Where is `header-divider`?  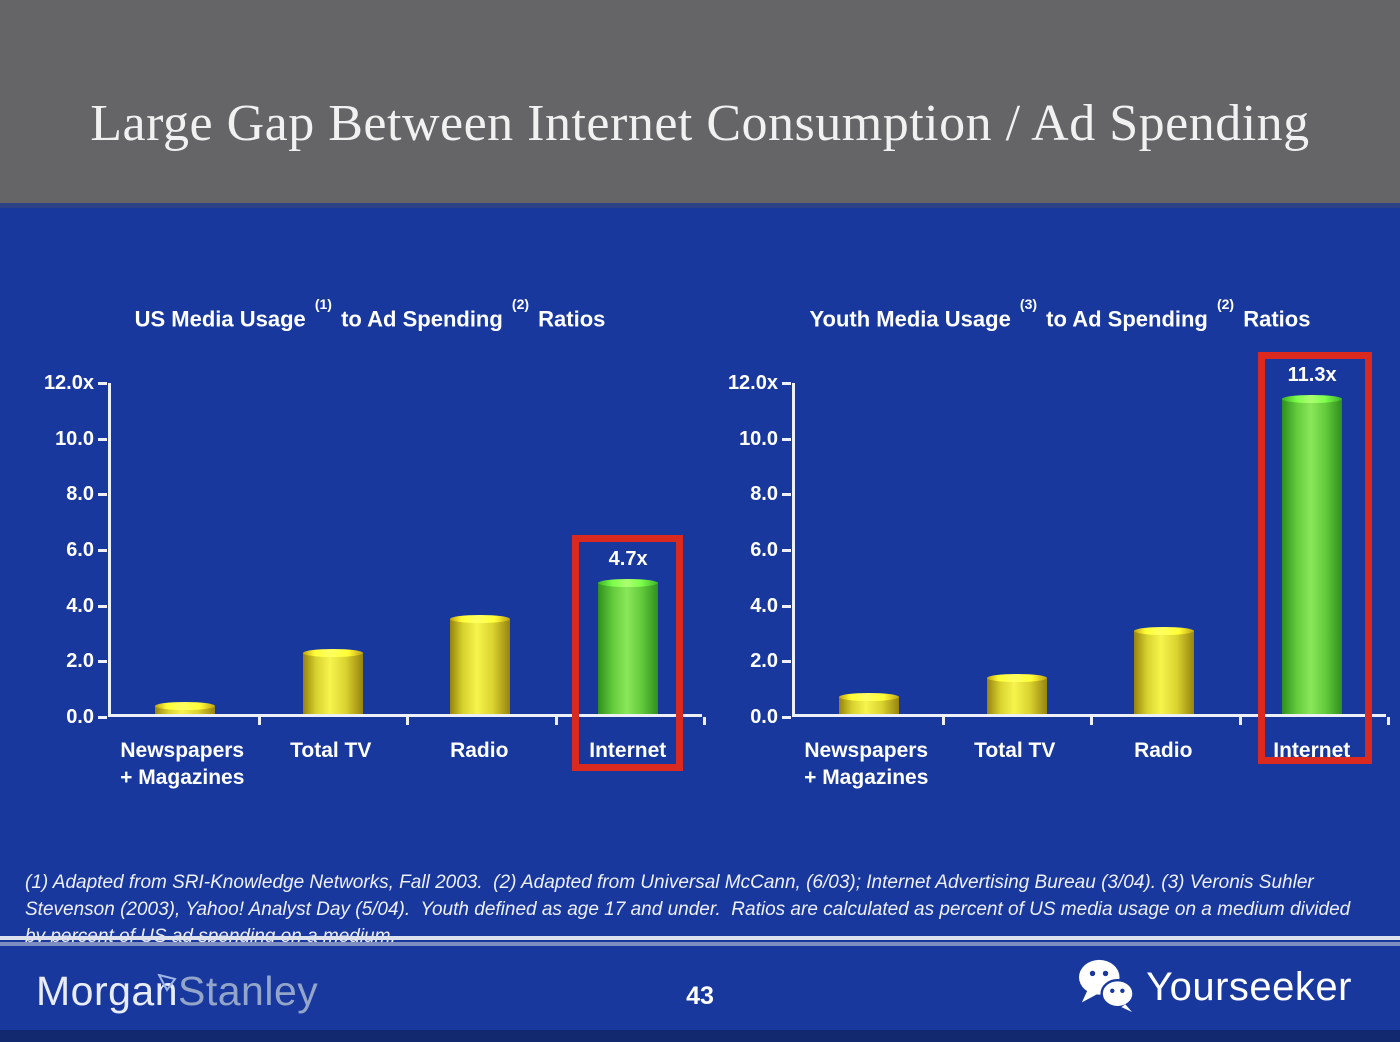
header-divider is located at coordinates (700, 205).